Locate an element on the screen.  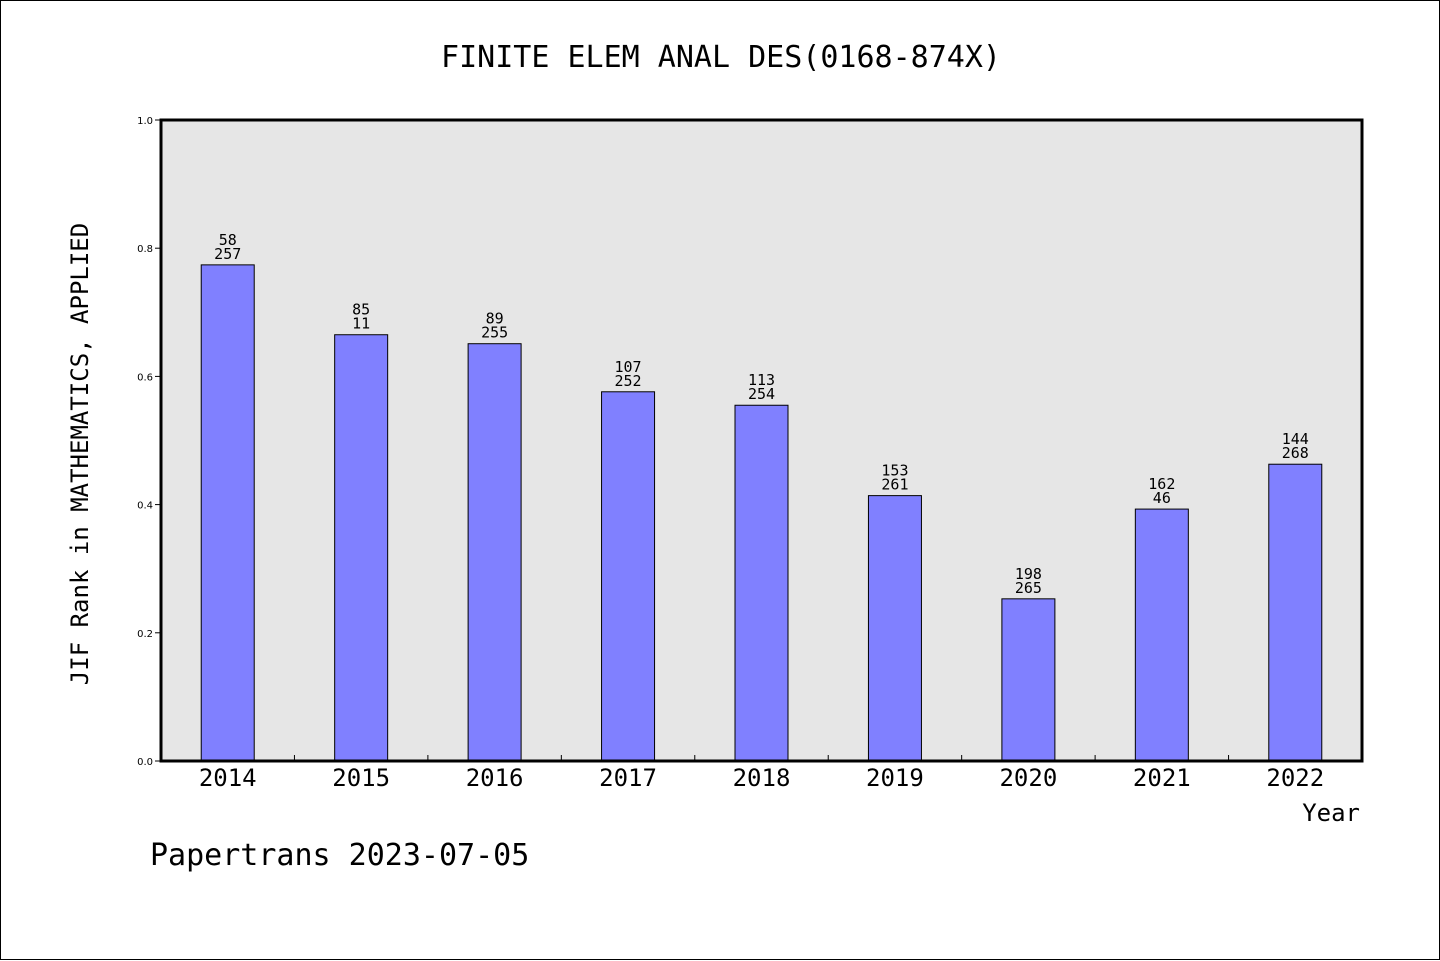
bar-rank-label: 113 is located at coordinates (761, 380).